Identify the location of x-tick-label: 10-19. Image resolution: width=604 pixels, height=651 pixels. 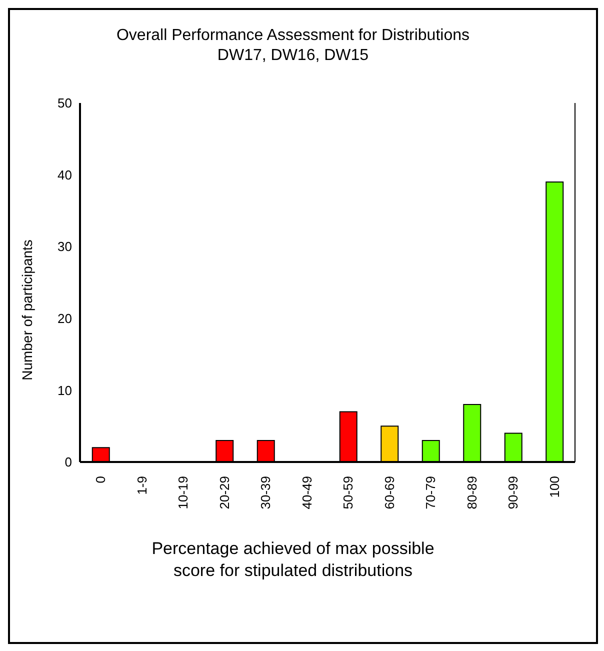
(183, 493).